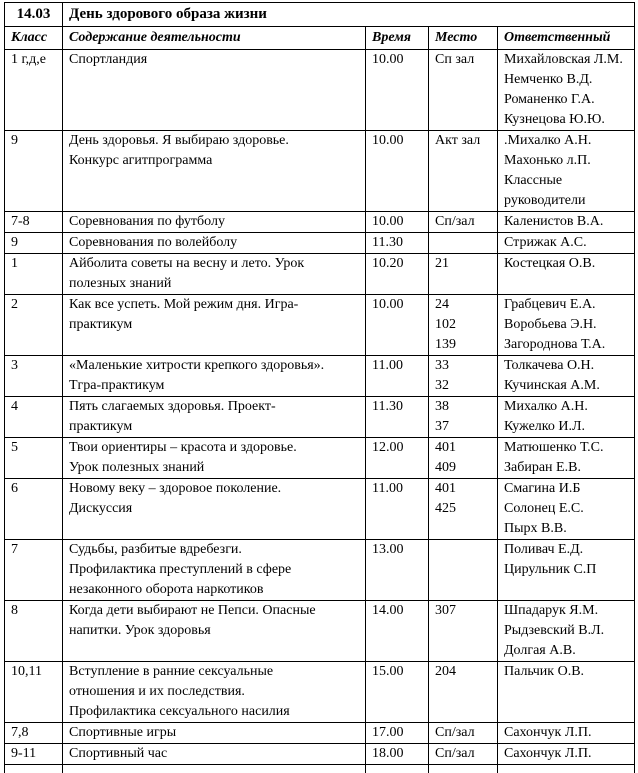 Image resolution: width=638 pixels, height=773 pixels. I want to click on responsible-cell-line: Кузнецова Ю.Ю., so click(554, 119).